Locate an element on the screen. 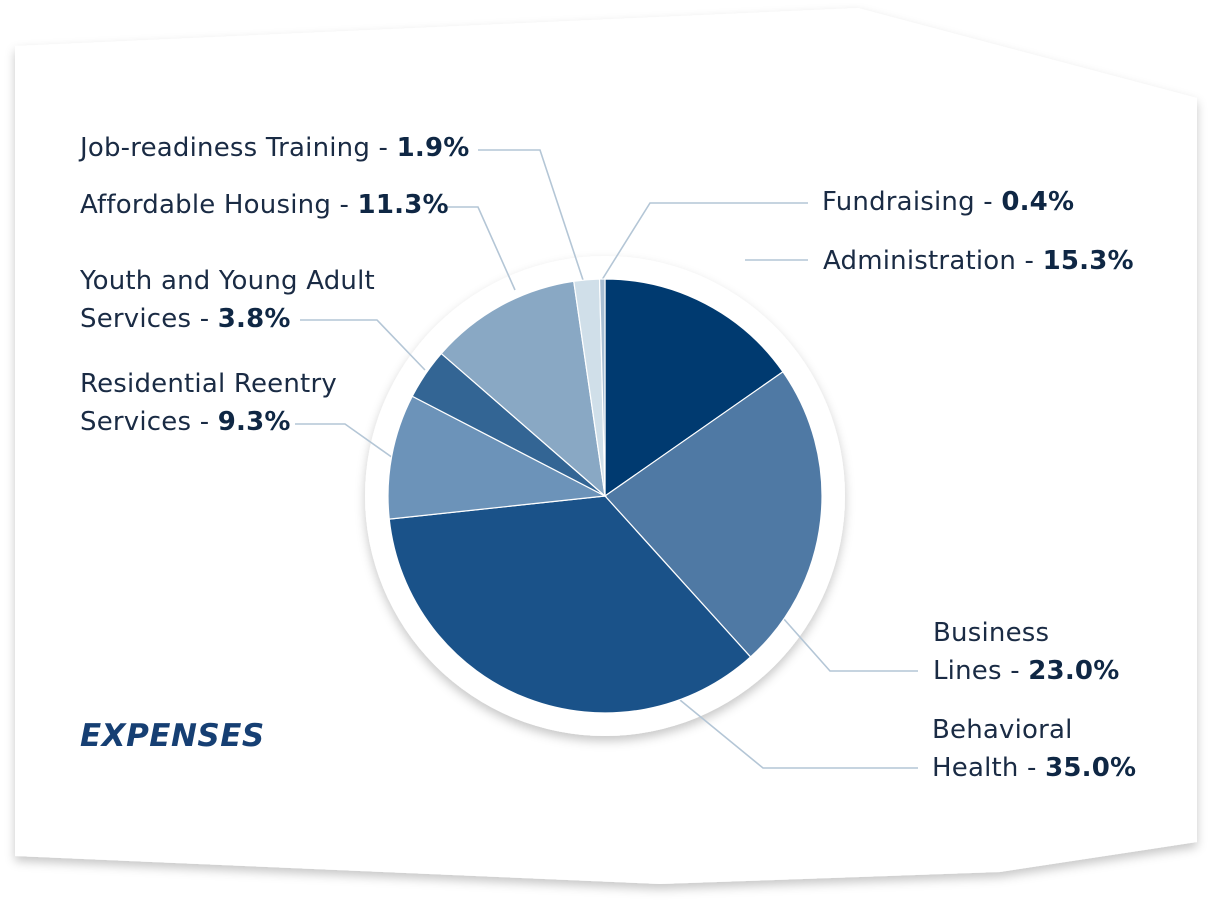  slice-value-label: 35.0% is located at coordinates (1091, 768).